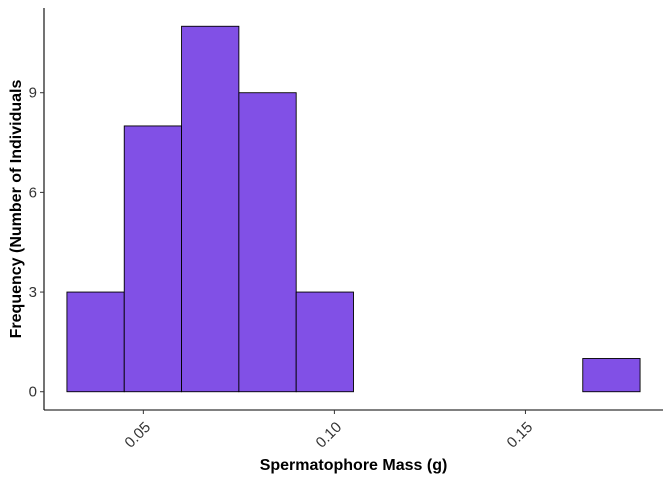 The image size is (672, 480). I want to click on x-tick-label: 0.15, so click(520, 435).